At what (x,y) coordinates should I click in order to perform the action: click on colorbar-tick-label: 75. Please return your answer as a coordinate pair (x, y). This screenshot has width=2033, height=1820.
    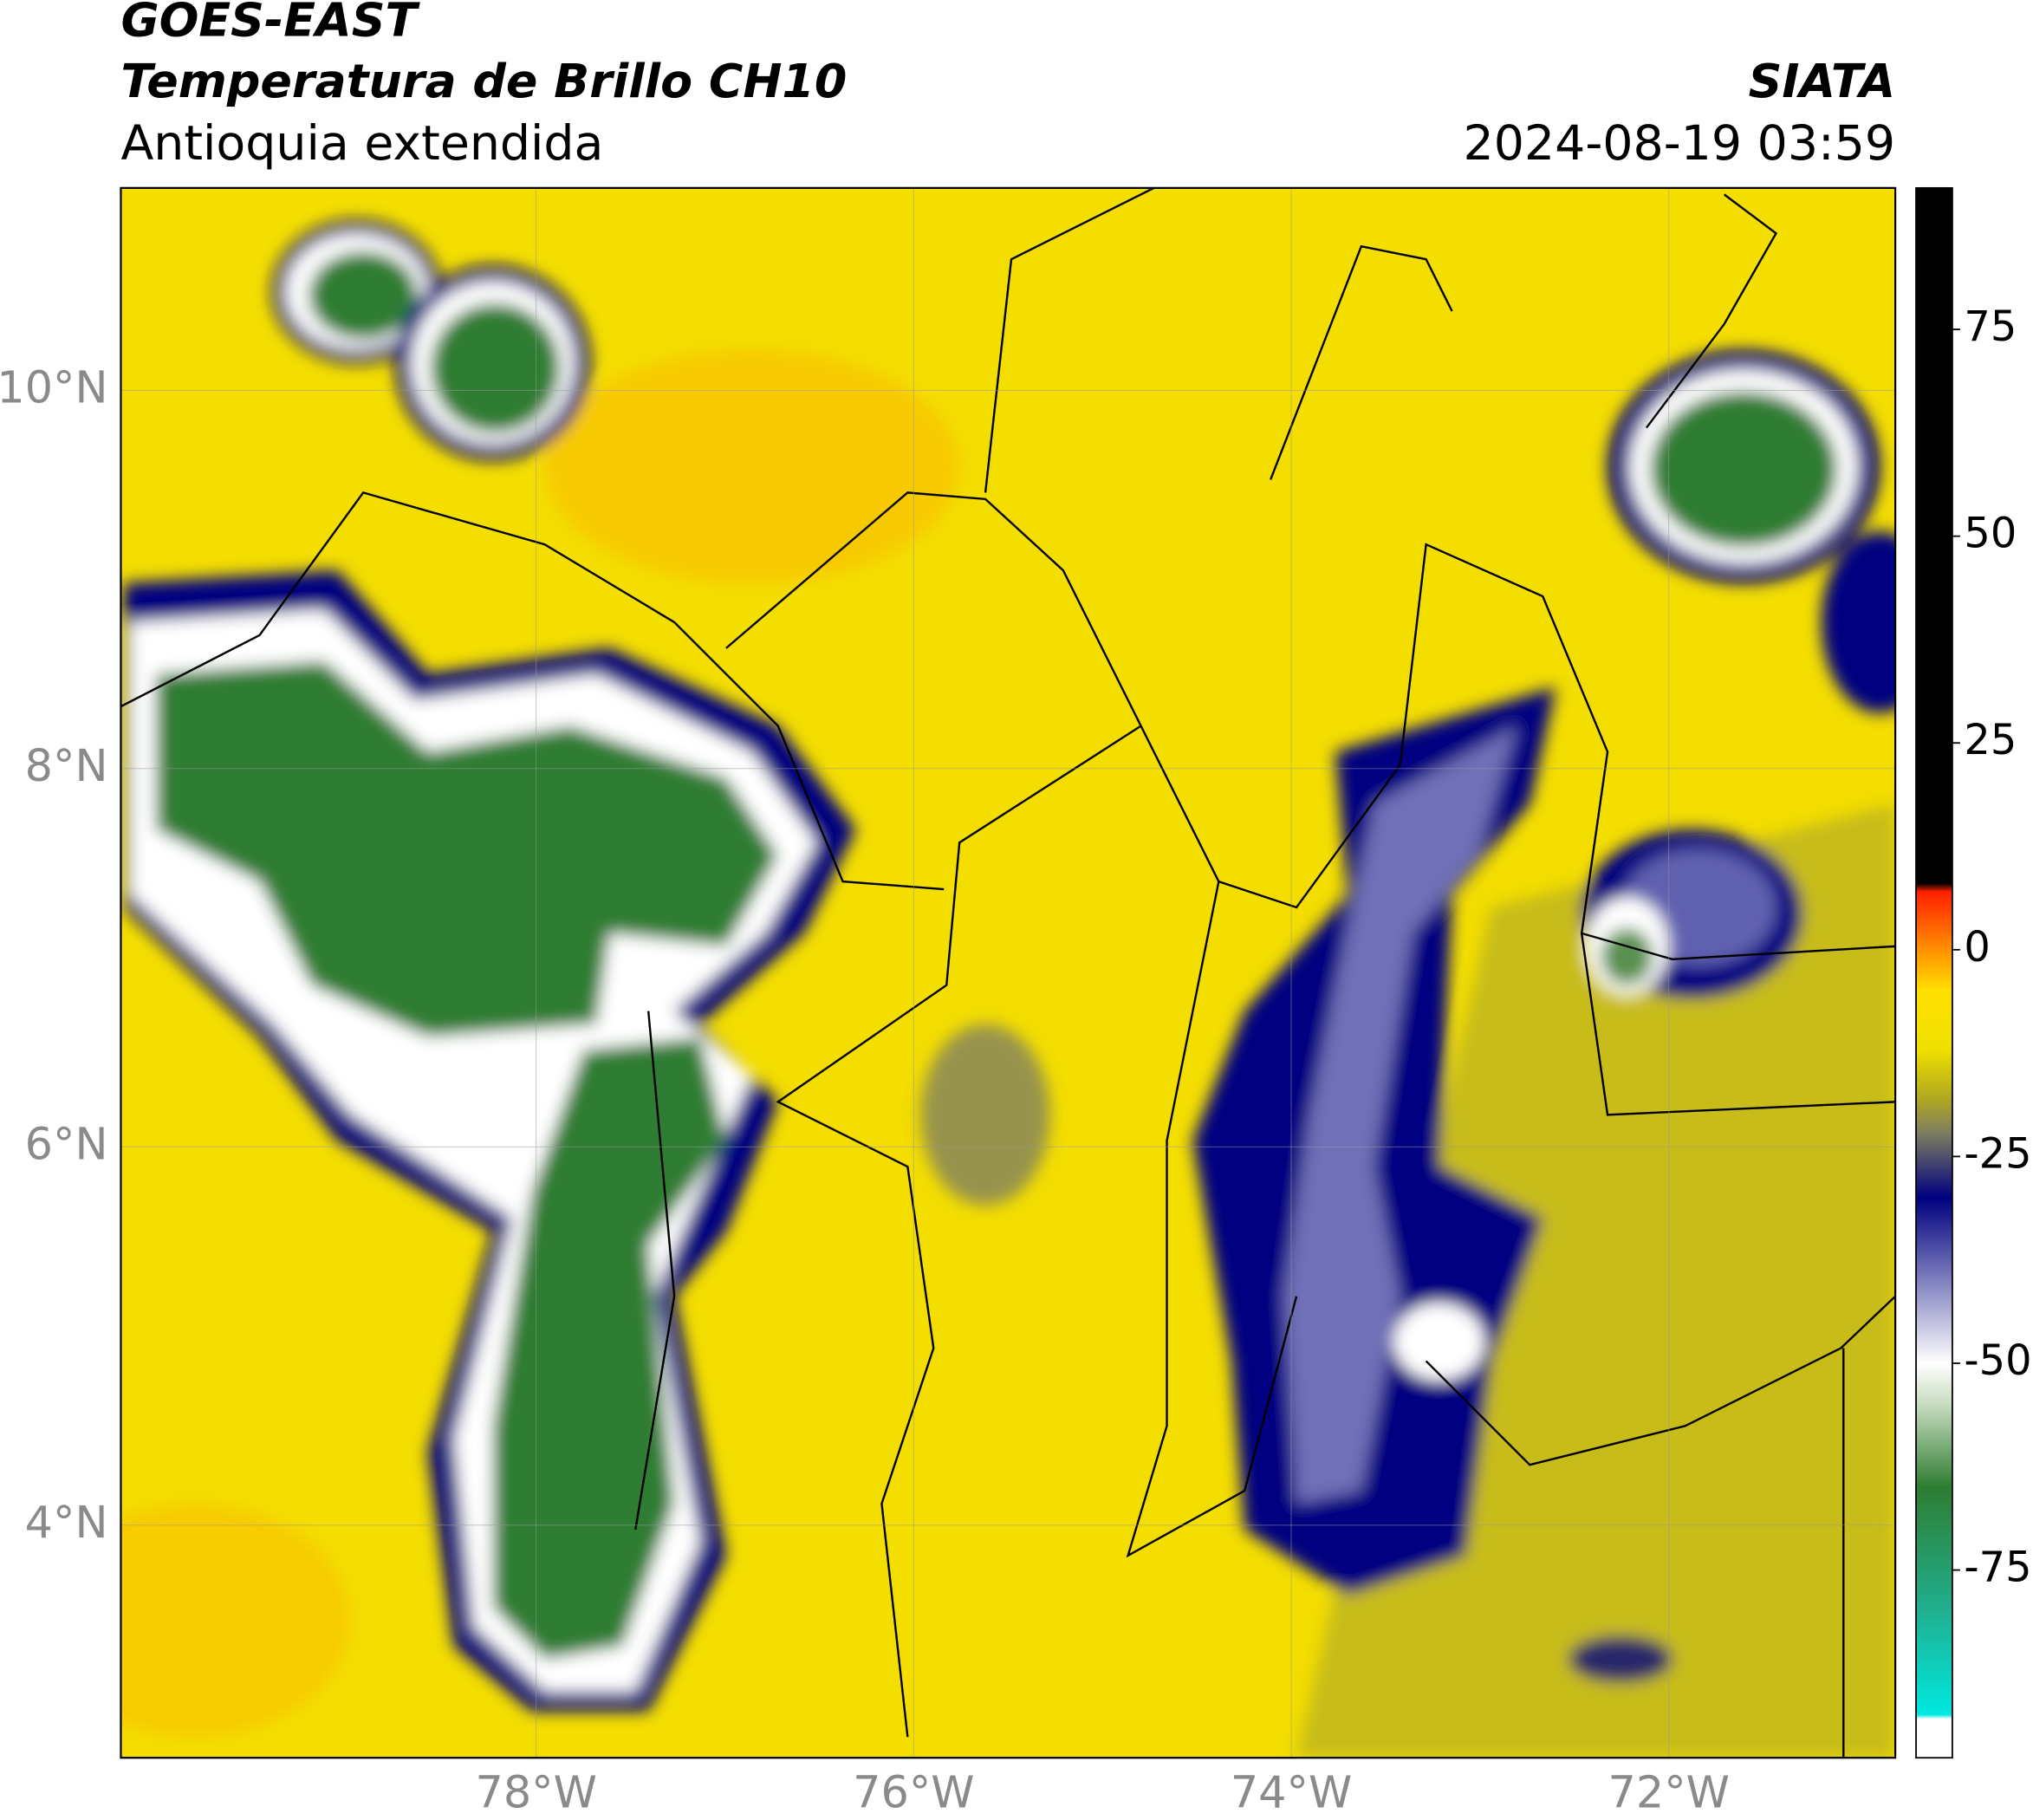
    Looking at the image, I should click on (1990, 327).